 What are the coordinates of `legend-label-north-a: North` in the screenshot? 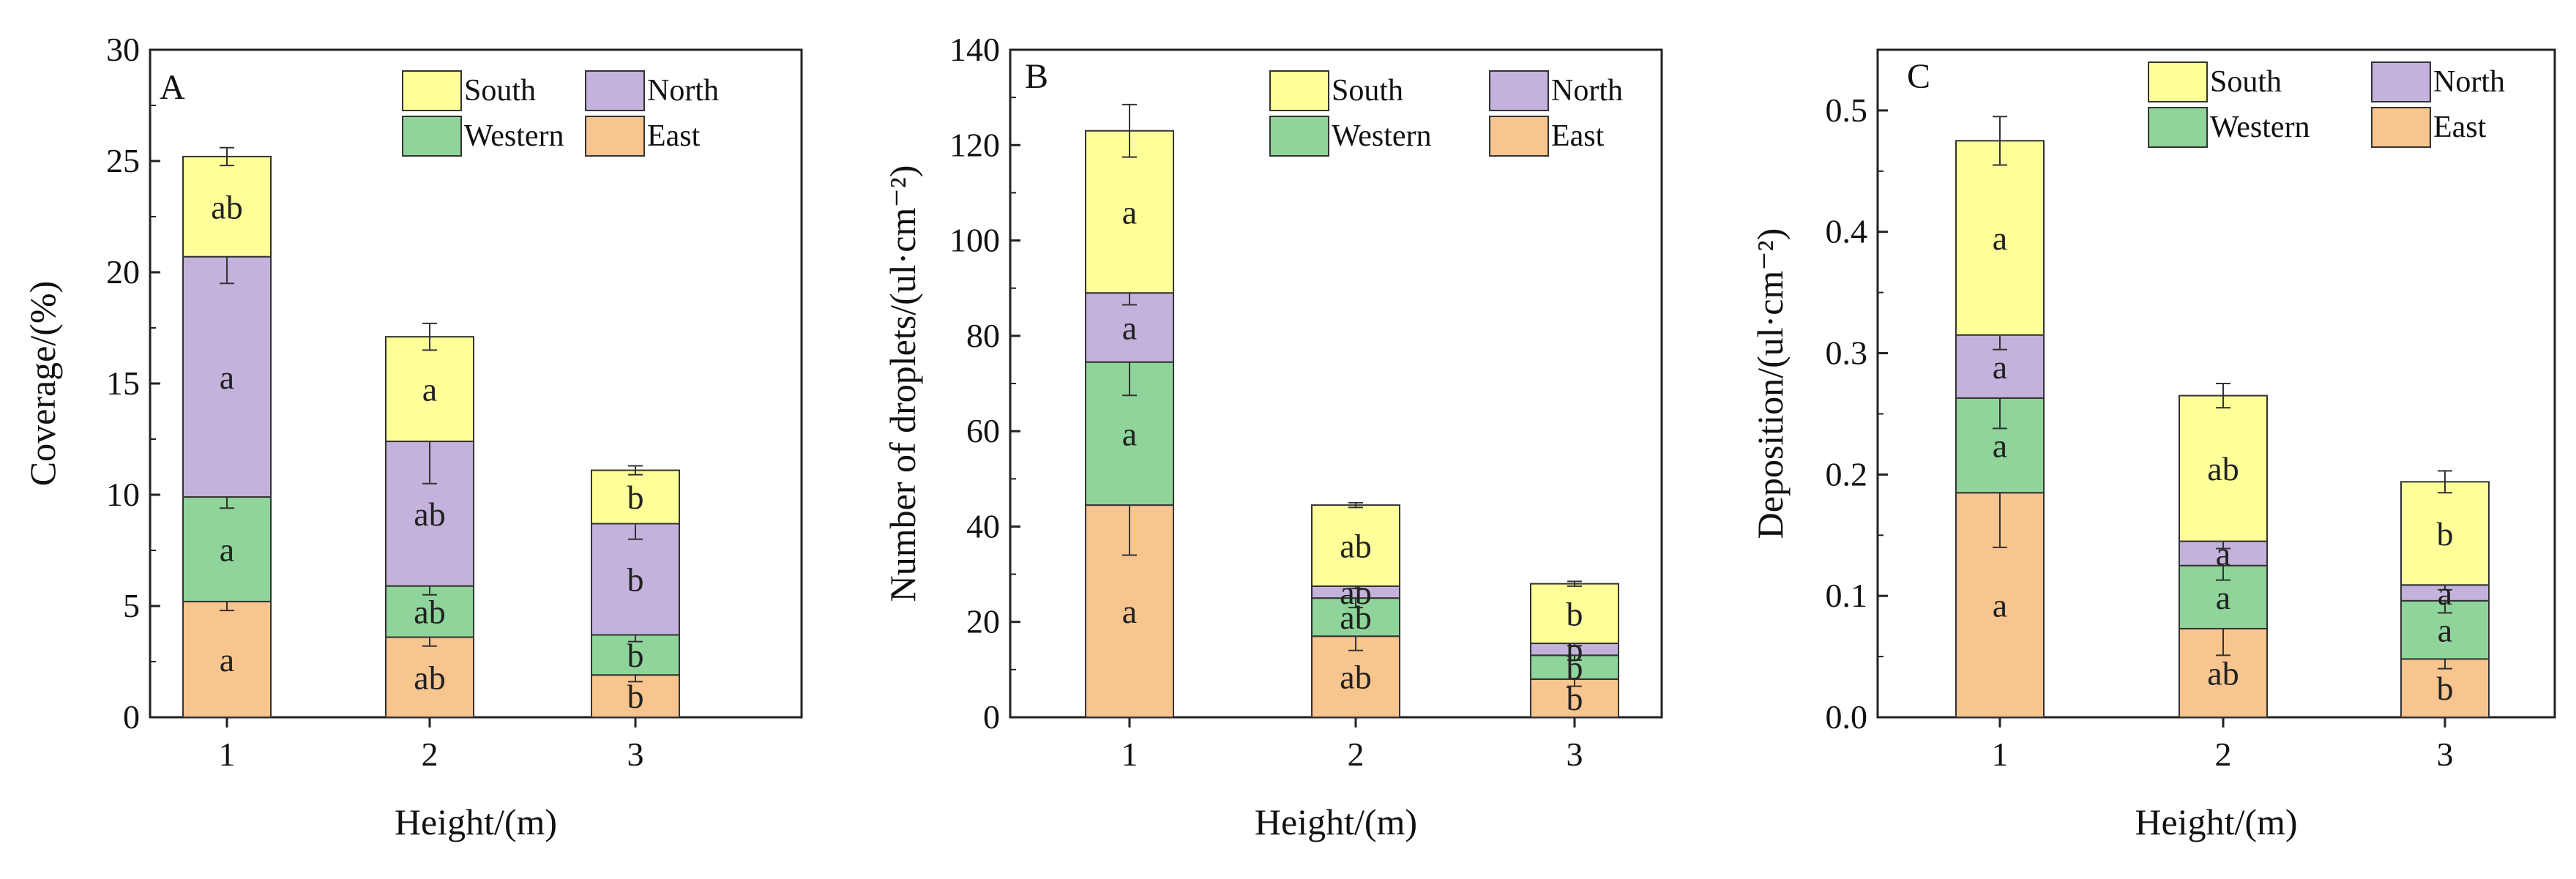 It's located at (683, 91).